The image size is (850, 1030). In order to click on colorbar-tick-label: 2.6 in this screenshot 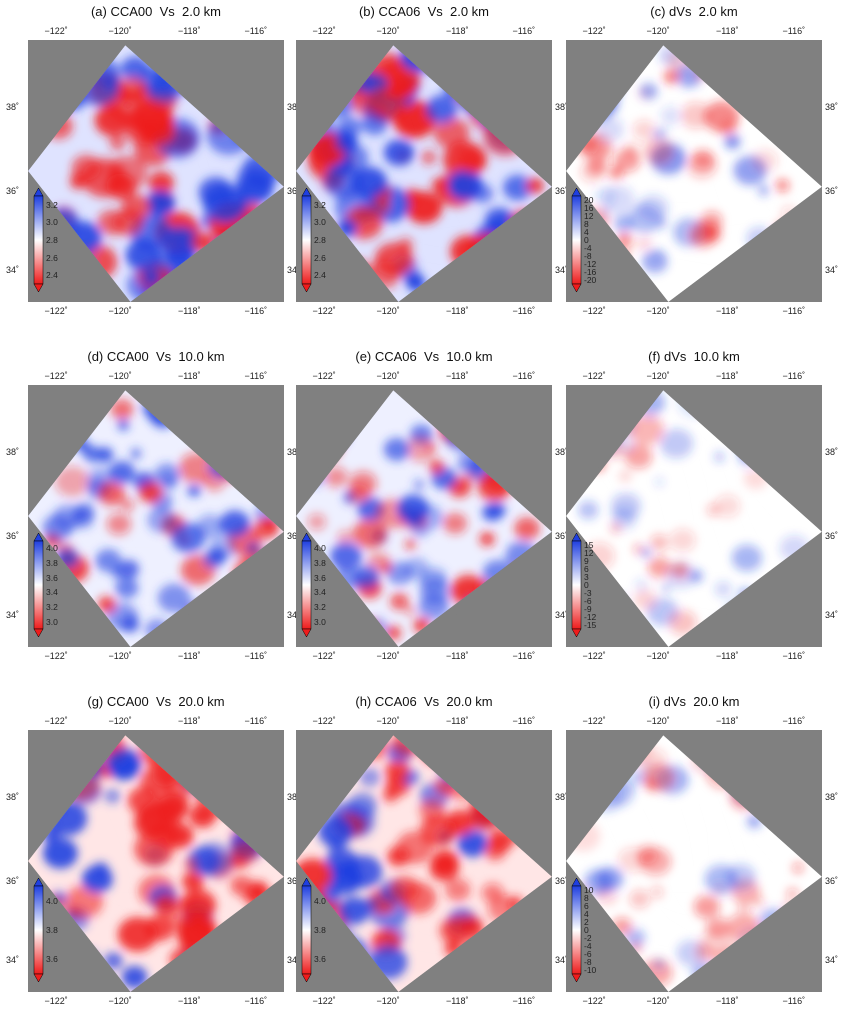, I will do `click(52, 257)`.